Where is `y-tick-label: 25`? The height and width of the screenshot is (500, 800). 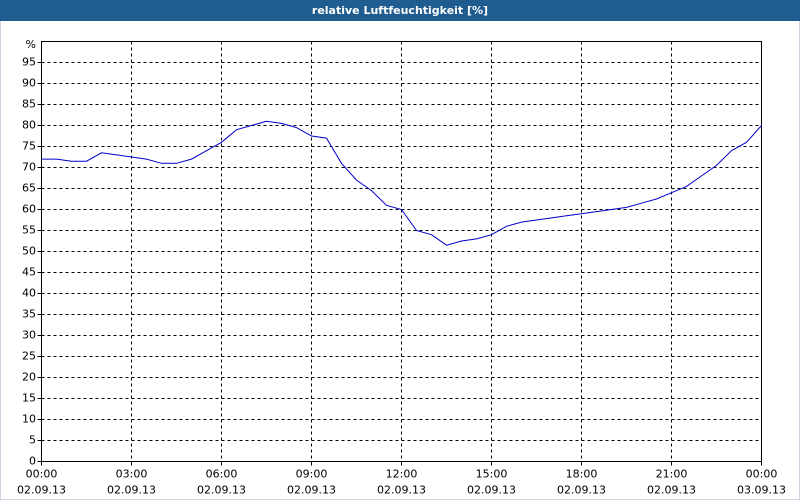 y-tick-label: 25 is located at coordinates (29, 356).